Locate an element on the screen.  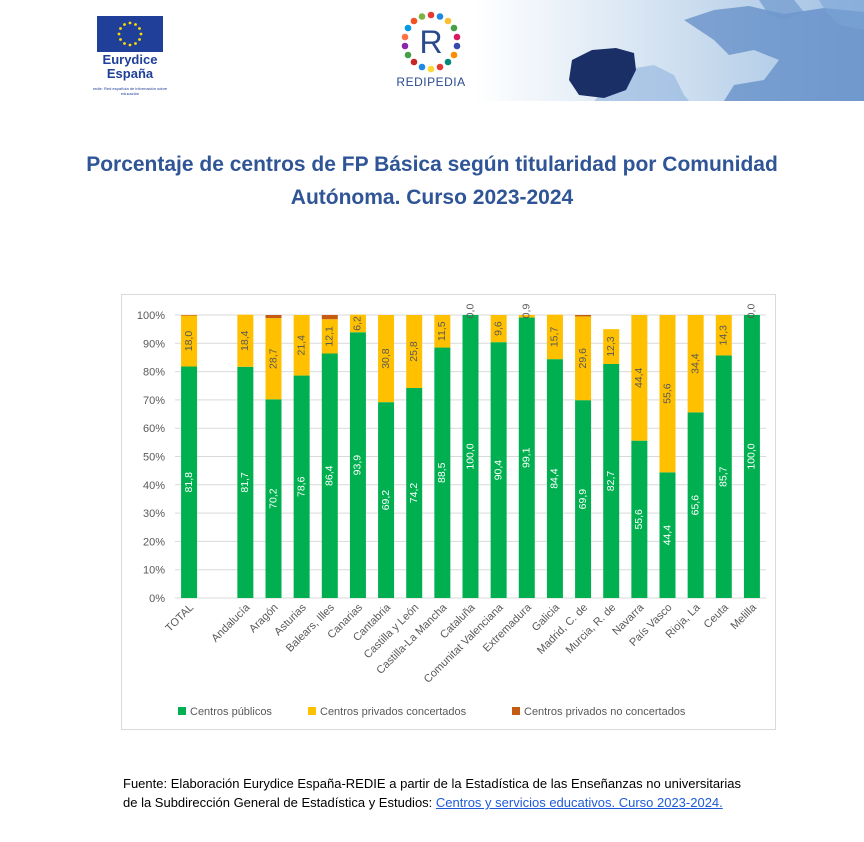
data-label: 0,9 is located at coordinates (527, 311).